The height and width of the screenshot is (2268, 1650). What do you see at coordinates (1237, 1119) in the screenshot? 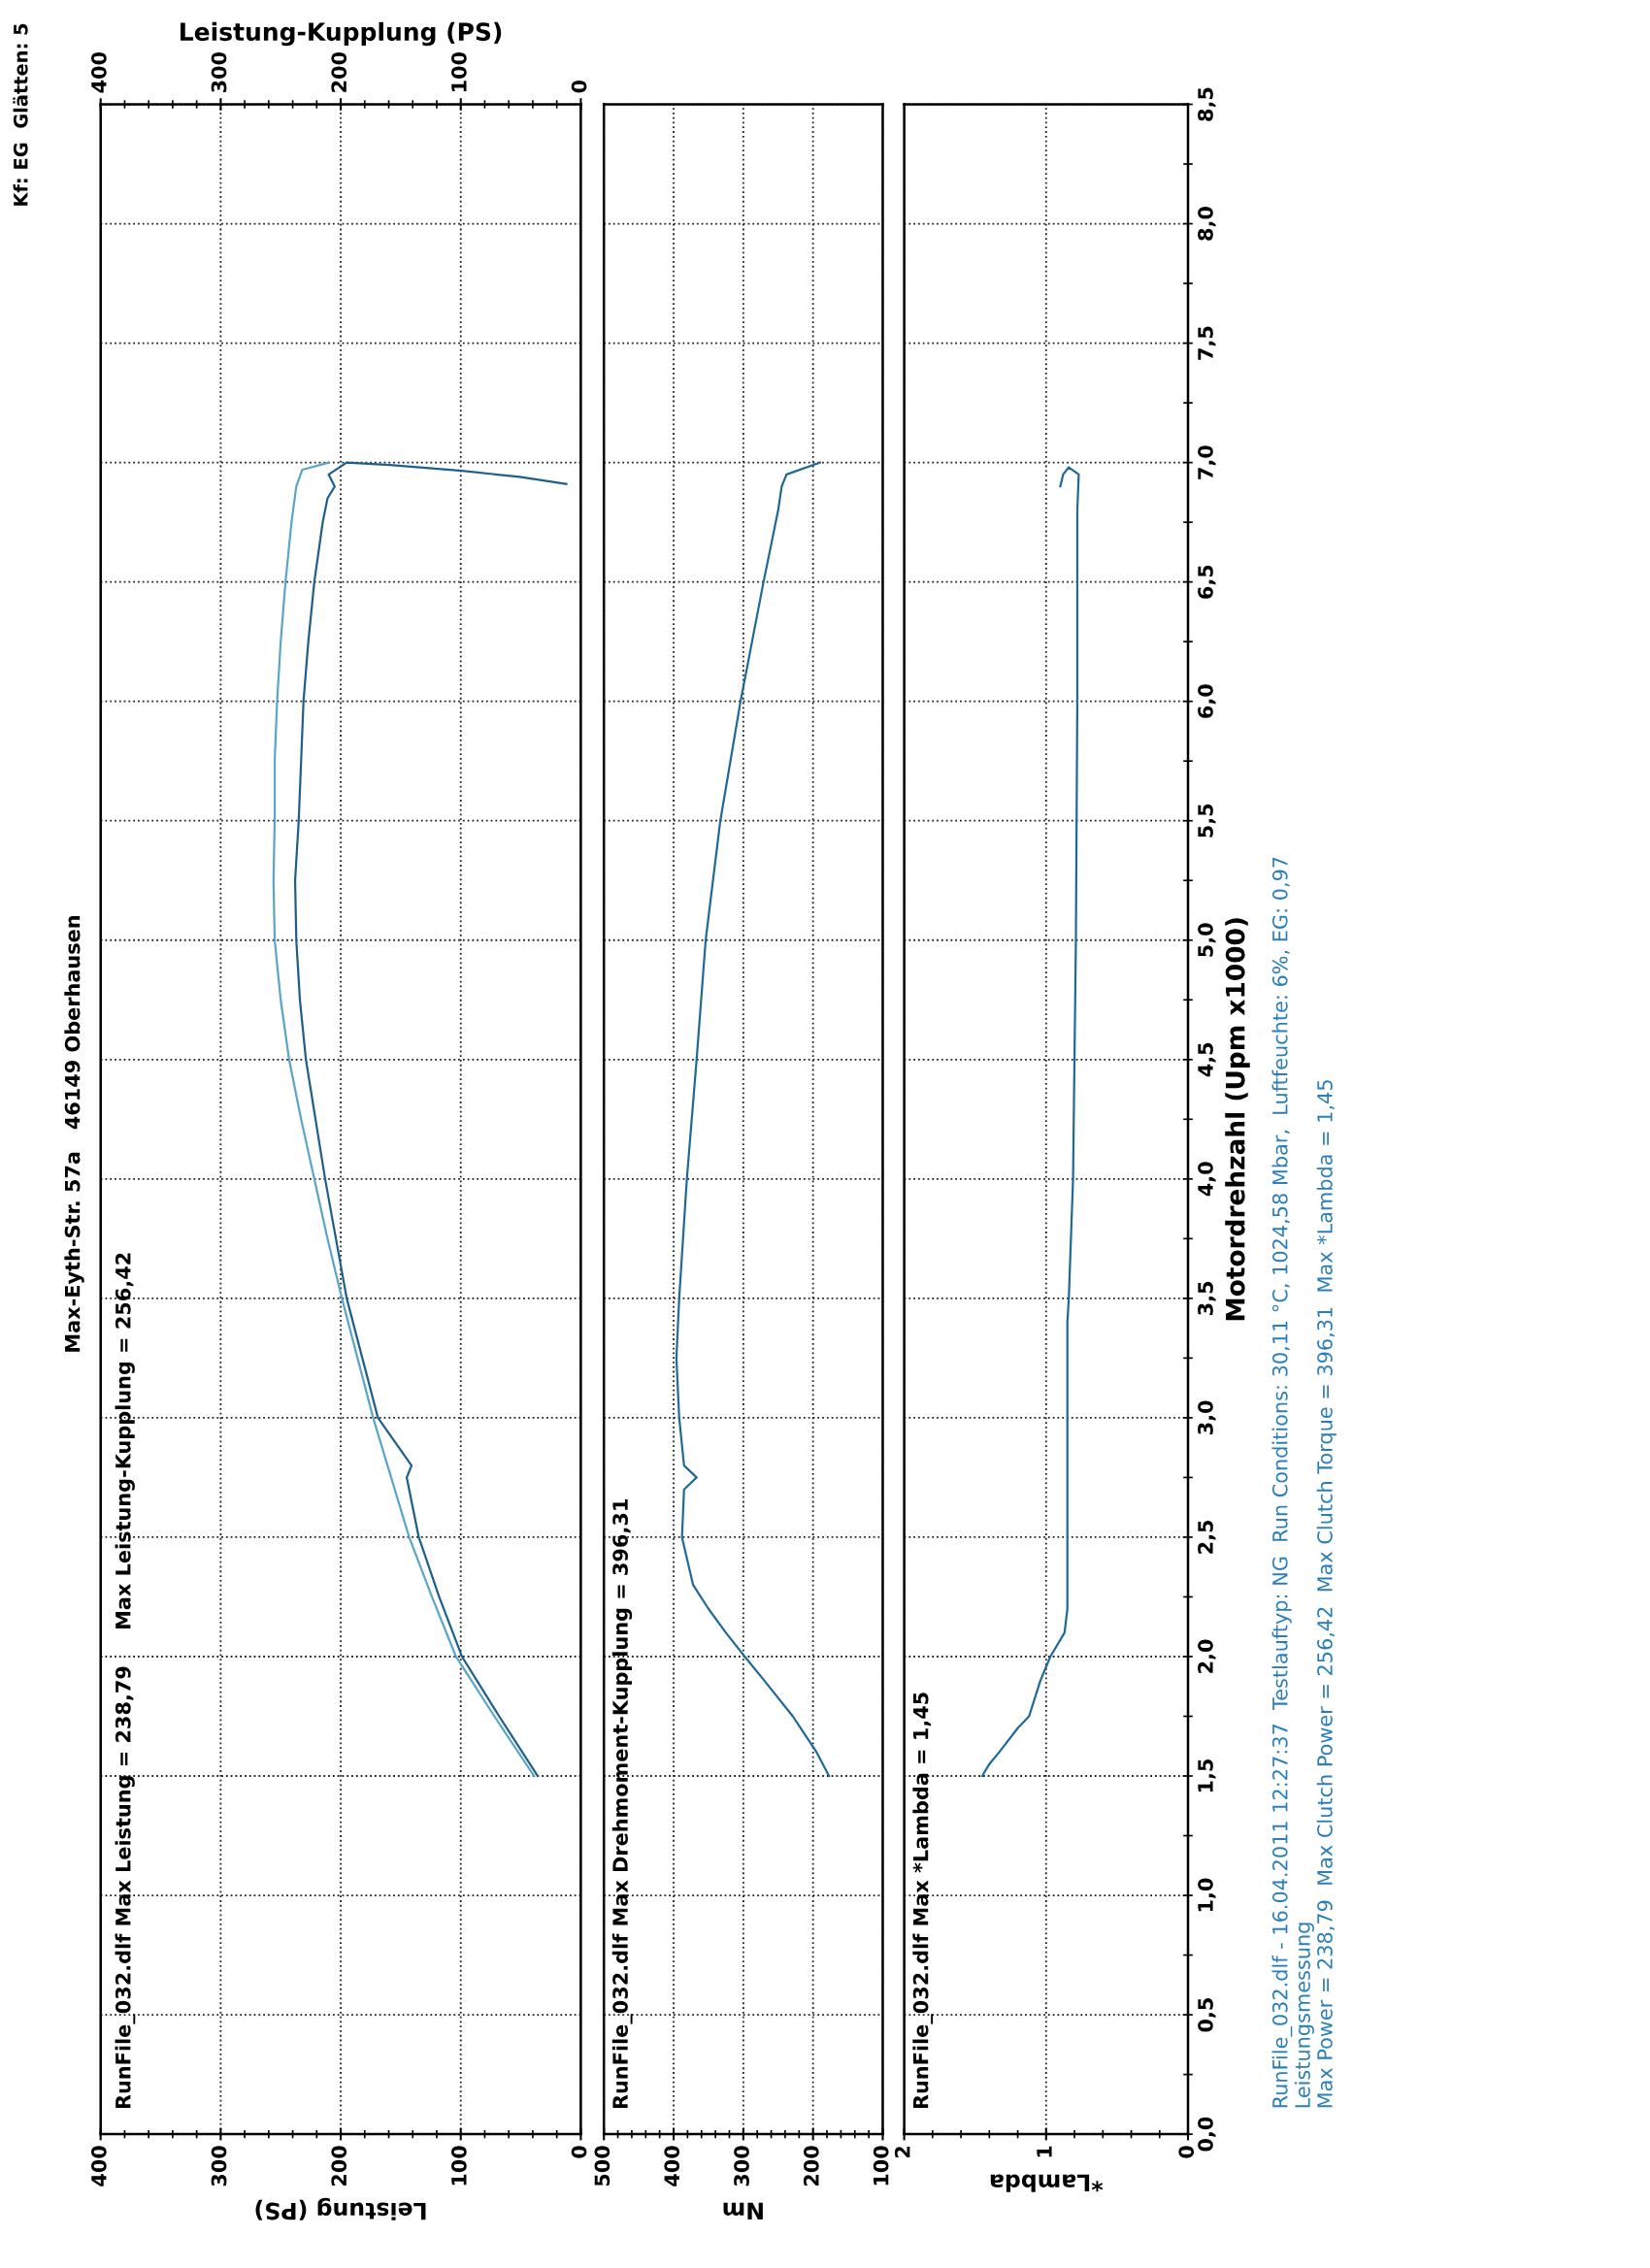
I see `y-axis-title: Motordrehzahl (Upm x1000)` at bounding box center [1237, 1119].